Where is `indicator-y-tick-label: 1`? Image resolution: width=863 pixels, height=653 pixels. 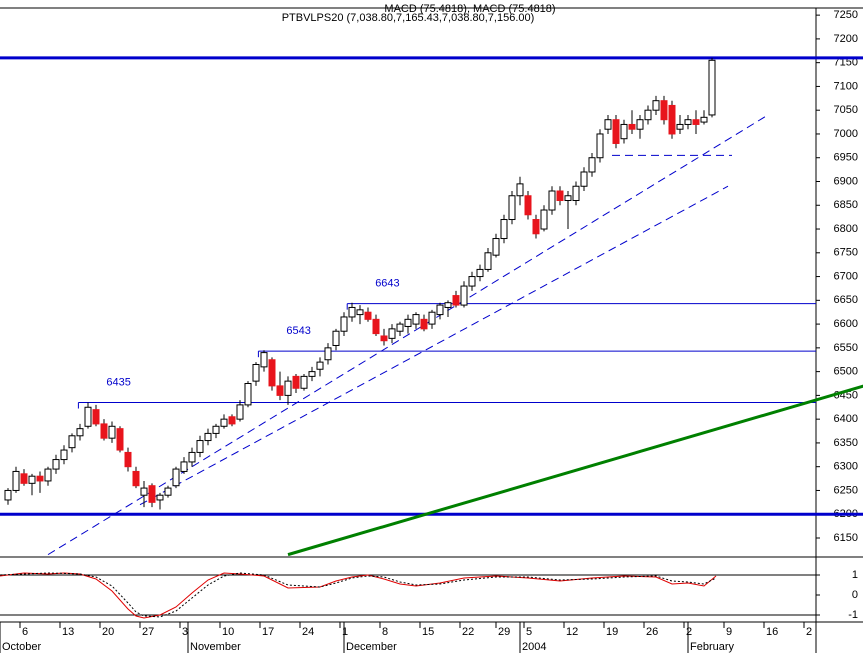
indicator-y-tick-label: 1 is located at coordinates (855, 575).